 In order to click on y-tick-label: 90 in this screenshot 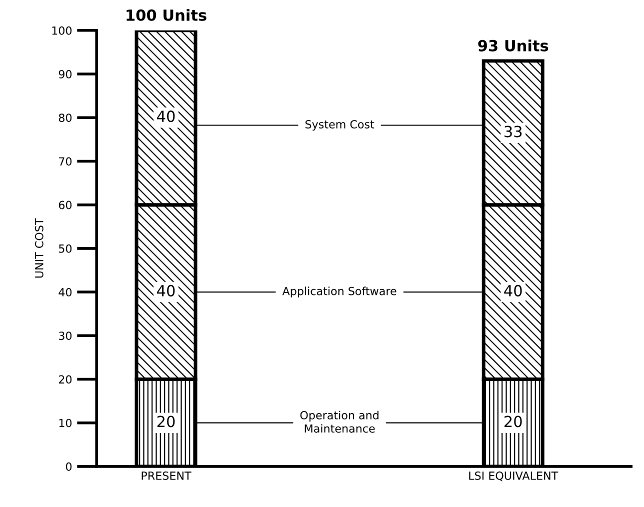, I will do `click(65, 74)`.